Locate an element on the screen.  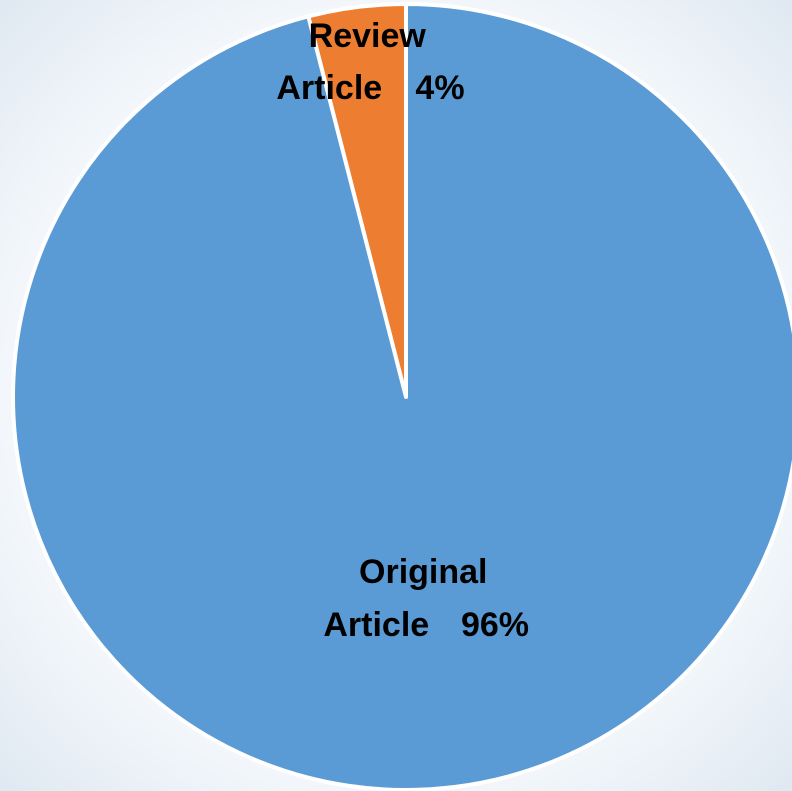
review-article-label: Review Article 4% is located at coordinates (370, 62).